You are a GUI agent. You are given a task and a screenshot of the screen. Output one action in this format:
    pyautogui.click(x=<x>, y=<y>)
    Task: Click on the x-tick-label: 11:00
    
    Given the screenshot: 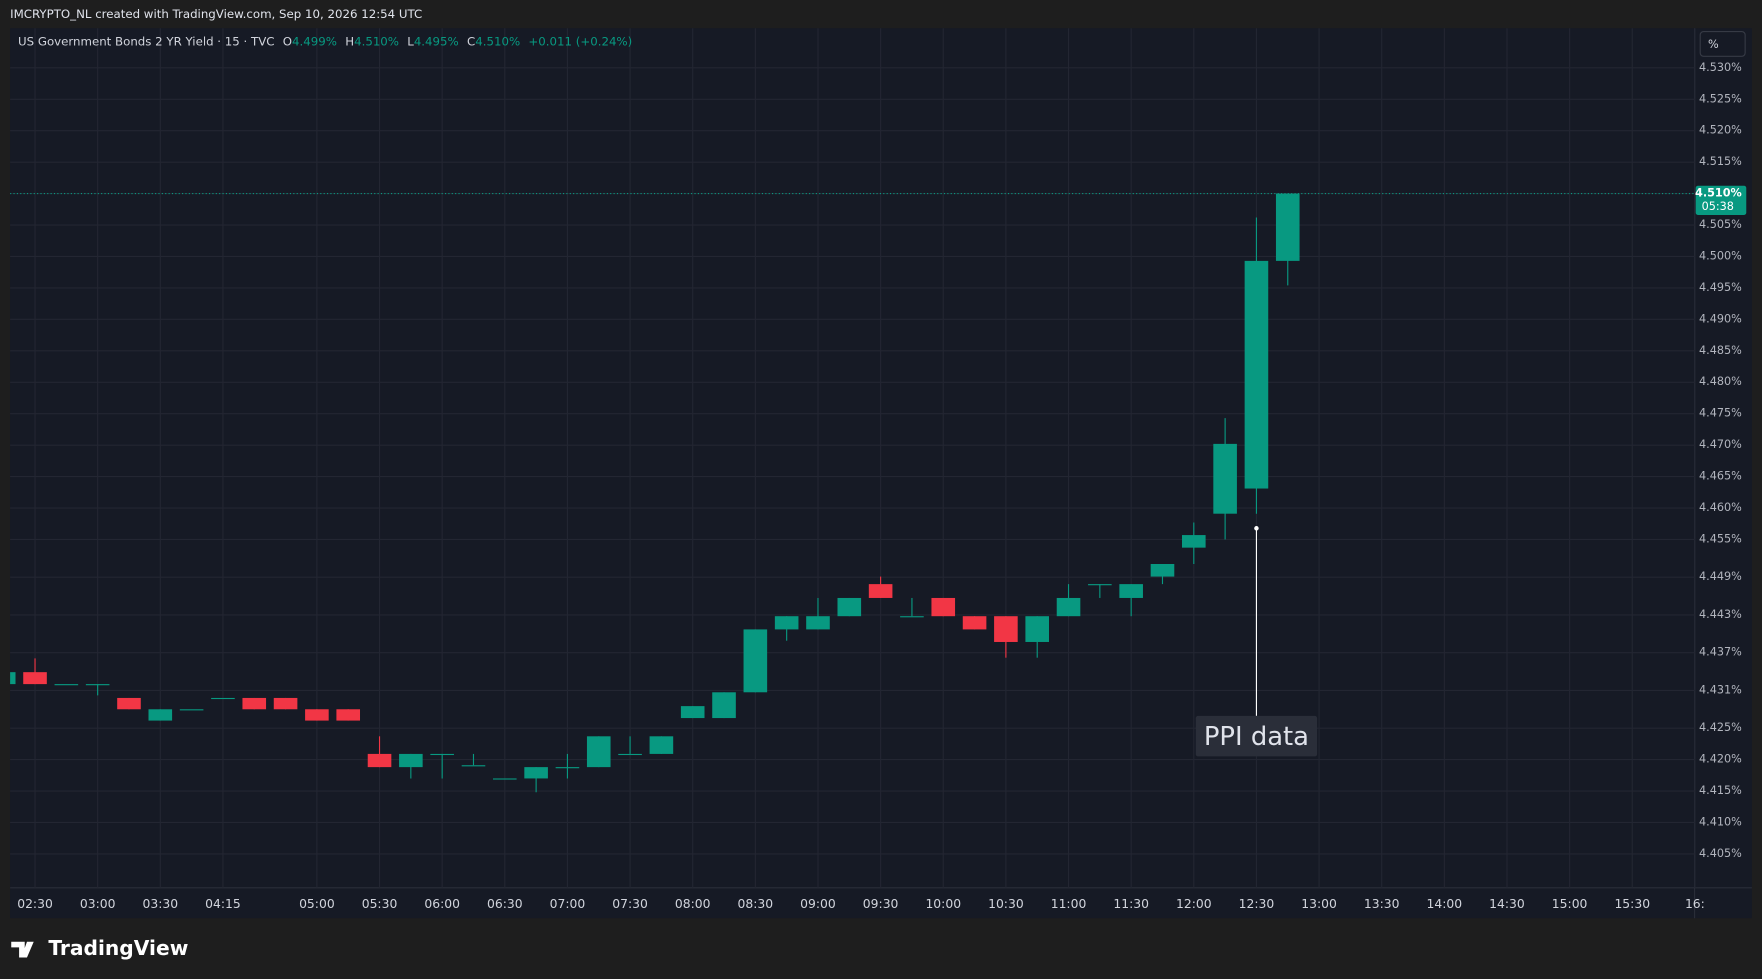 What is the action you would take?
    pyautogui.click(x=1069, y=904)
    